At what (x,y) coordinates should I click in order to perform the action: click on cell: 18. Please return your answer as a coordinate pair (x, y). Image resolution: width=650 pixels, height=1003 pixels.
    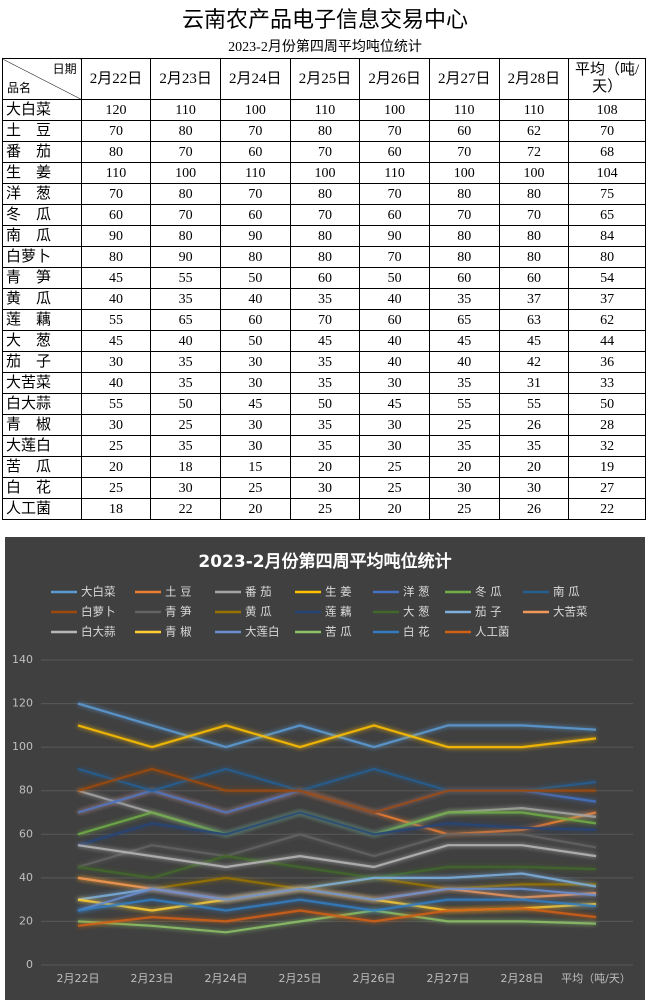
    Looking at the image, I should click on (185, 467).